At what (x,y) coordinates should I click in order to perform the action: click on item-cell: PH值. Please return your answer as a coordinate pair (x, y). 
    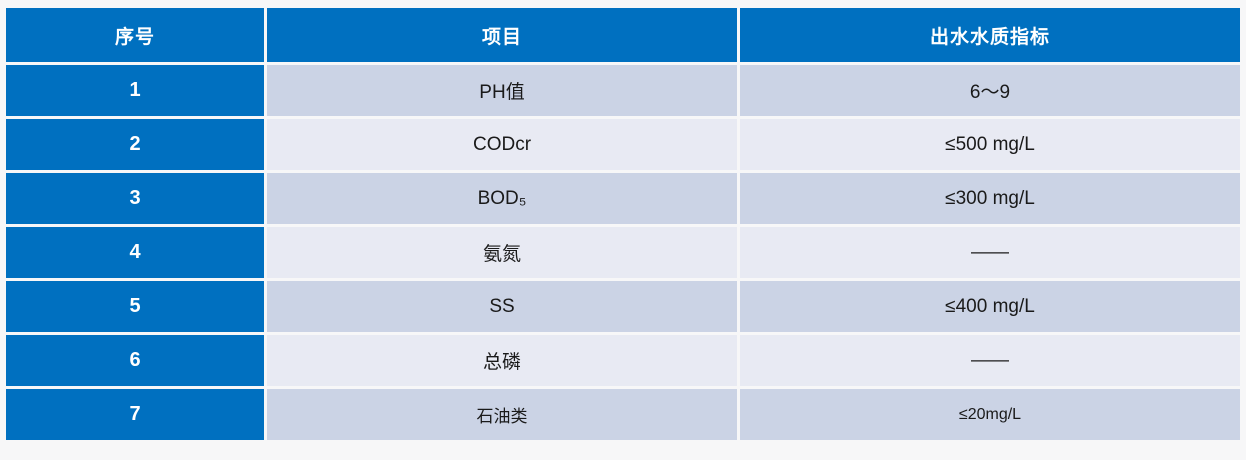
    Looking at the image, I should click on (502, 90).